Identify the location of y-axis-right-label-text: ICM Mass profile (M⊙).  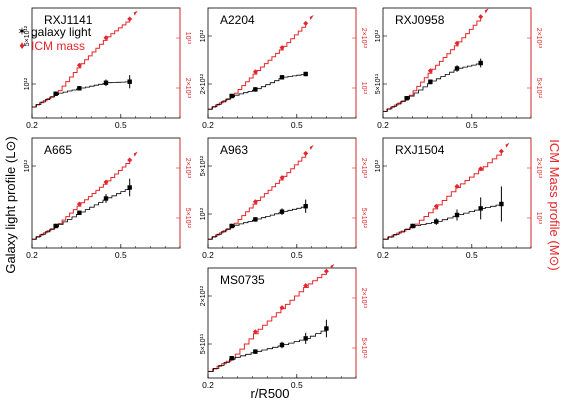
(554, 205).